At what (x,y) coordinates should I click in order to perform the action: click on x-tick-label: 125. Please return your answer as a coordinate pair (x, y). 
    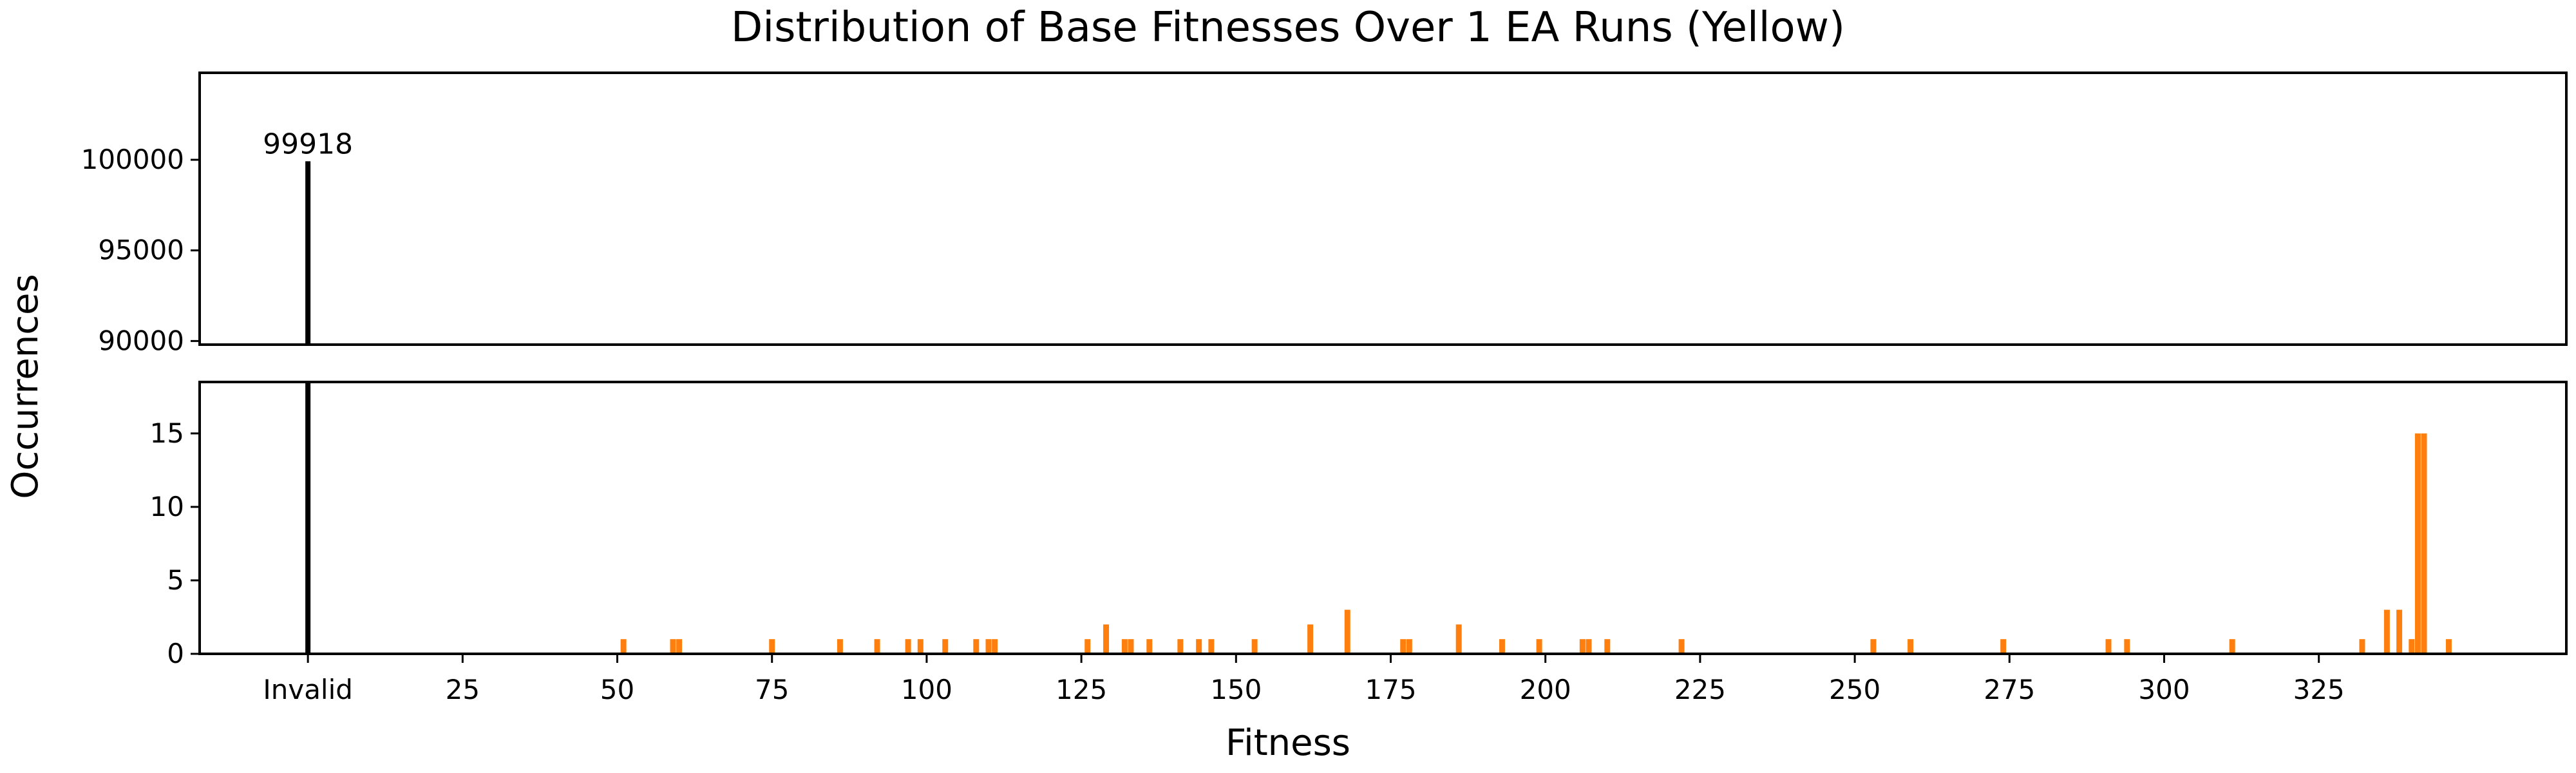
    Looking at the image, I should click on (1081, 689).